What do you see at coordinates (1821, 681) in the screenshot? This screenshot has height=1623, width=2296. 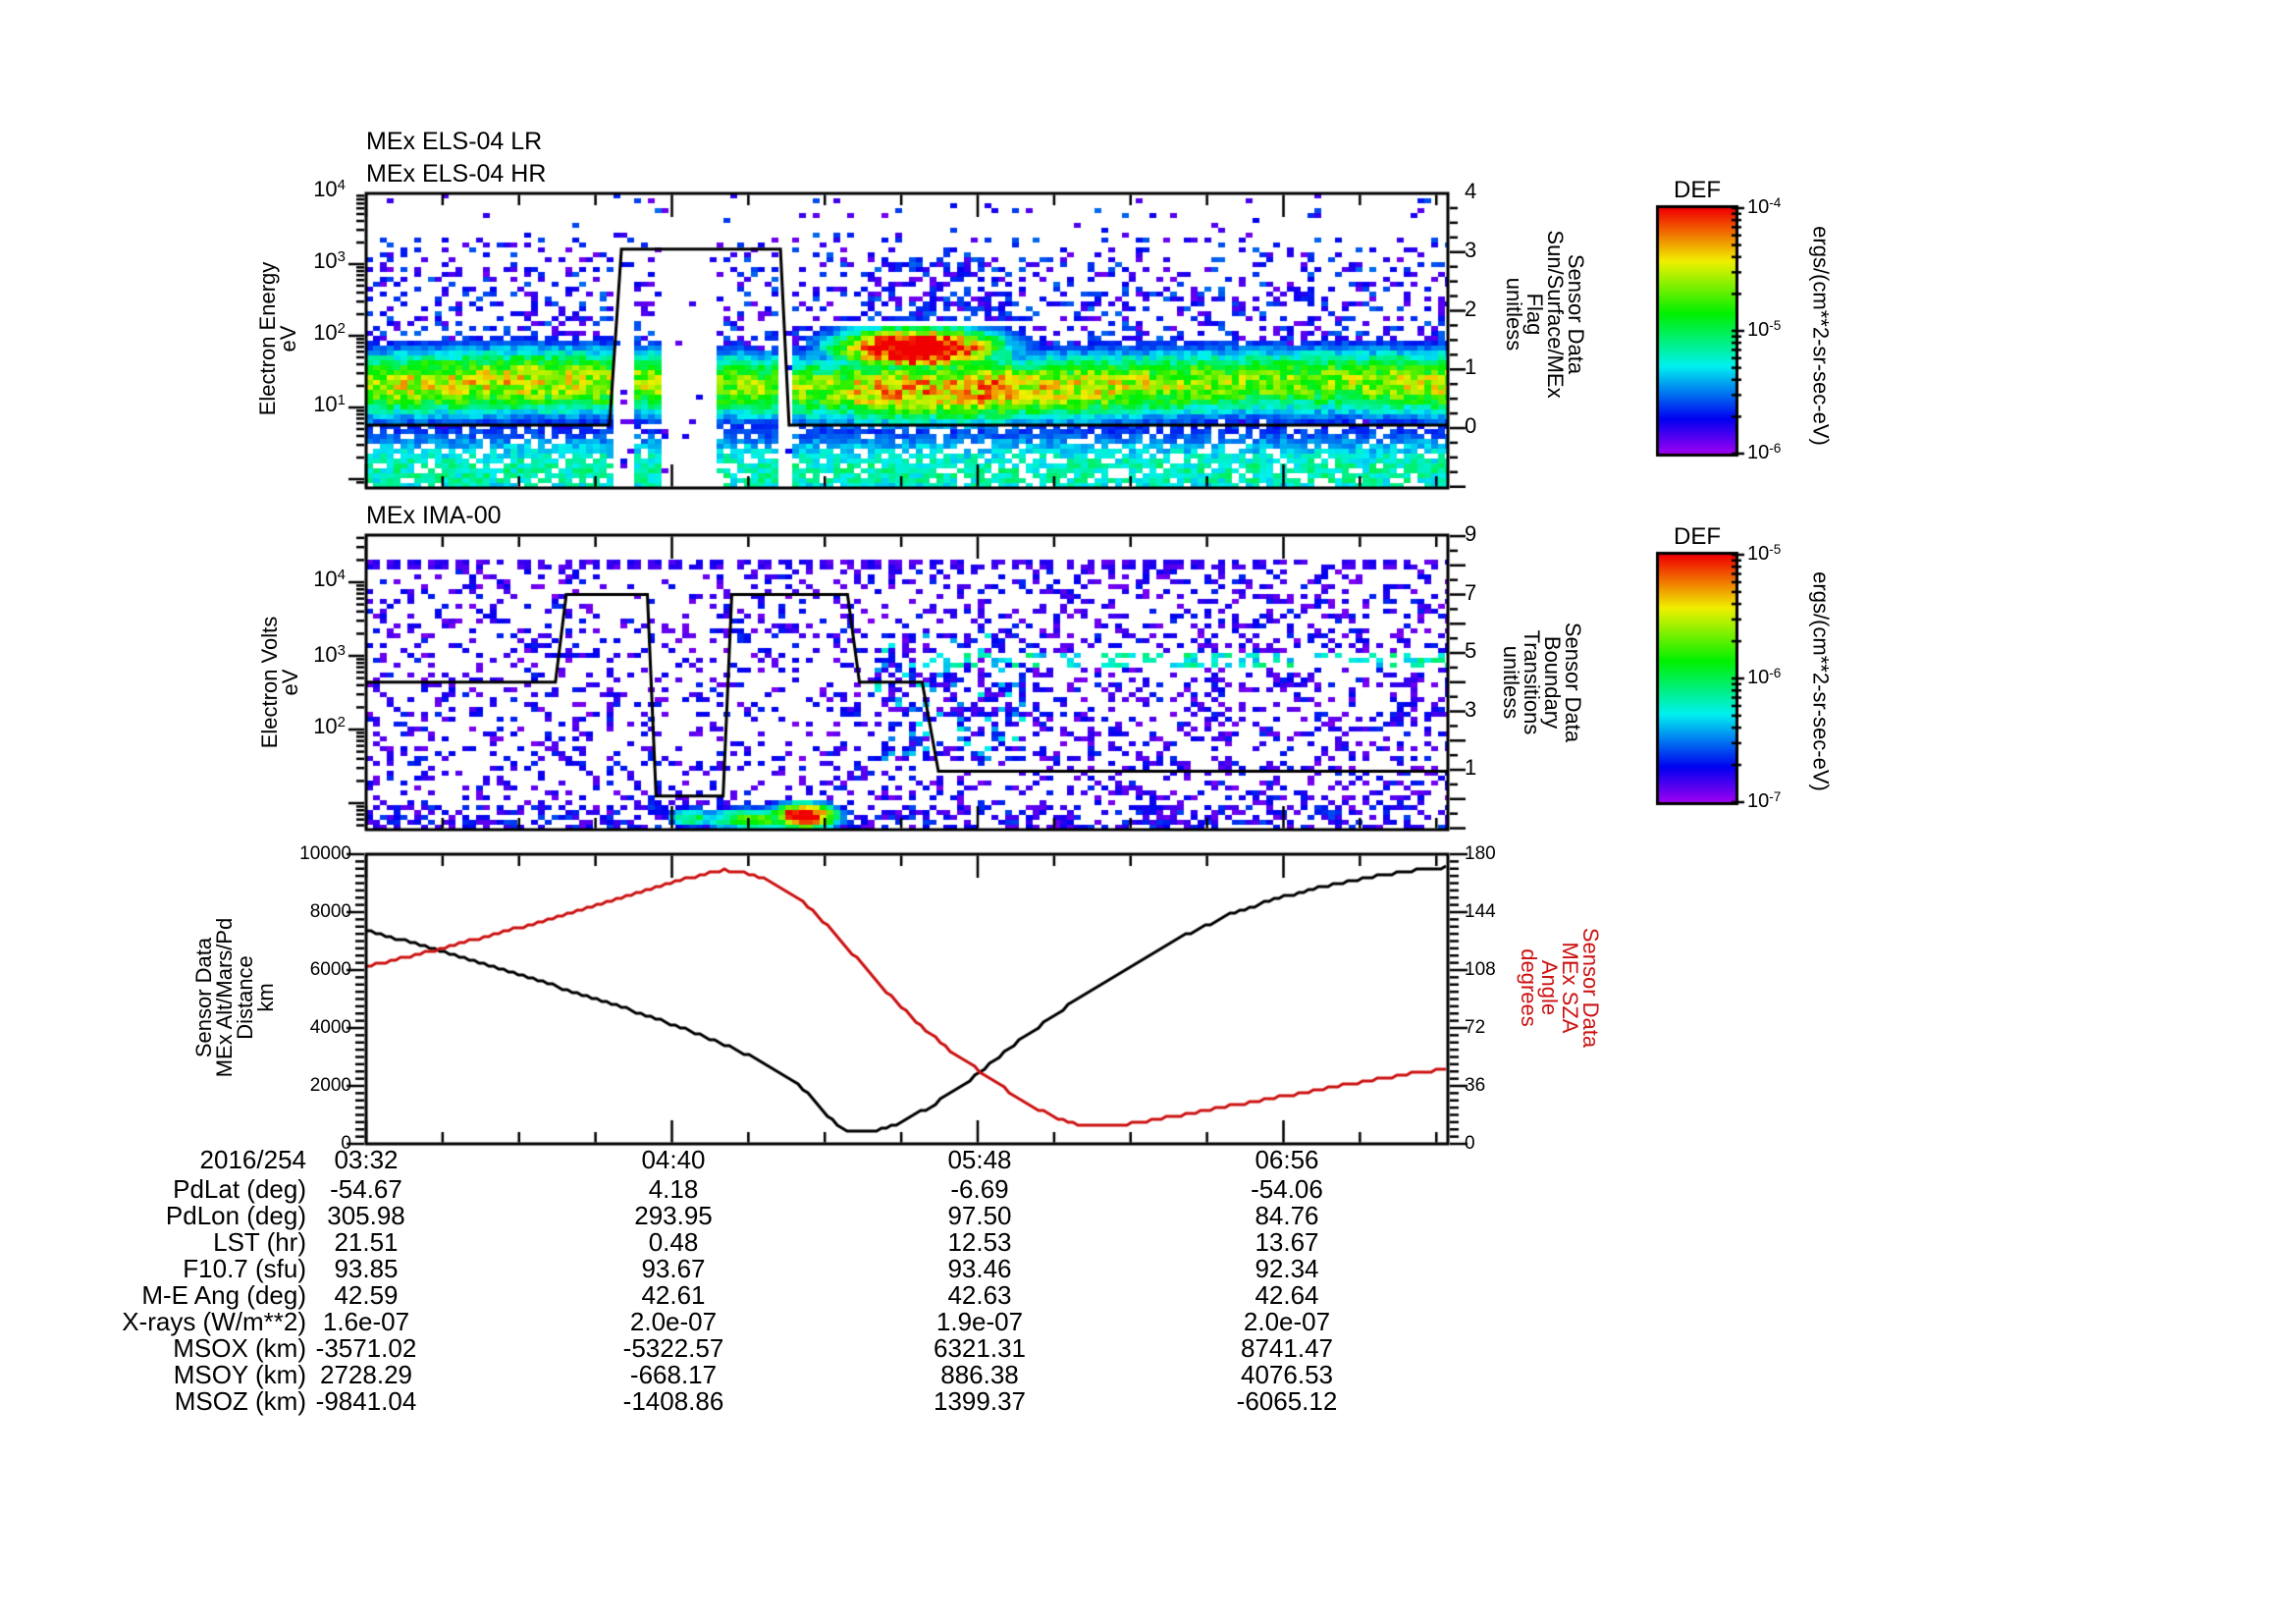 I see `colorbar2-unit: ergs/(cm**2-sr-sec-eV)` at bounding box center [1821, 681].